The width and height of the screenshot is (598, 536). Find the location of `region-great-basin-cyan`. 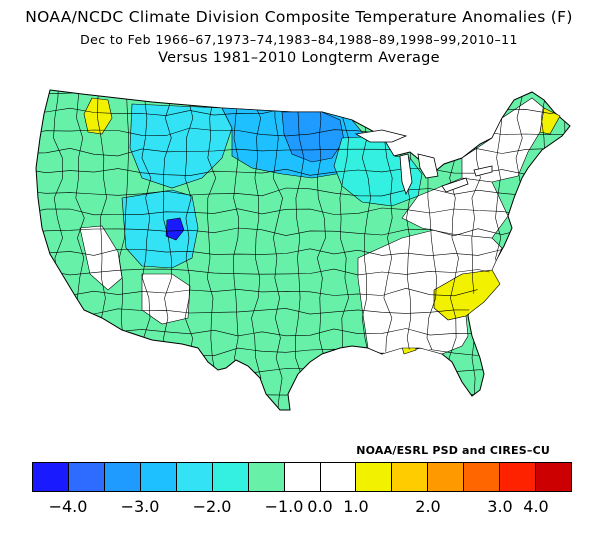

region-great-basin-cyan is located at coordinates (160, 229).